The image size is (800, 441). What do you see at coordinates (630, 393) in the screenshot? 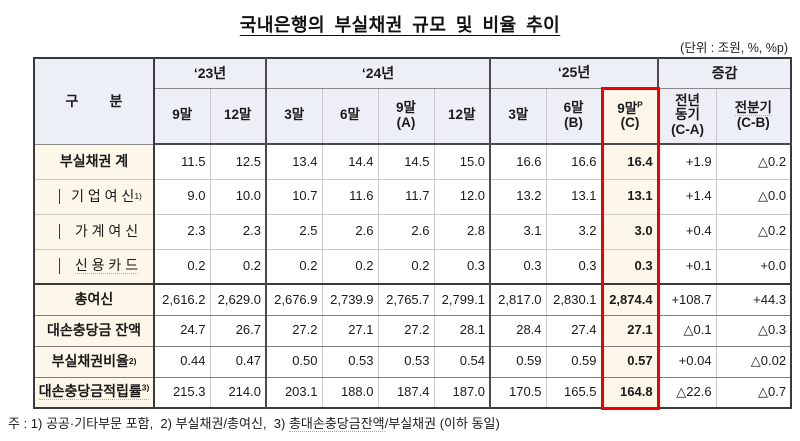
I see `data-cell: 164.8` at bounding box center [630, 393].